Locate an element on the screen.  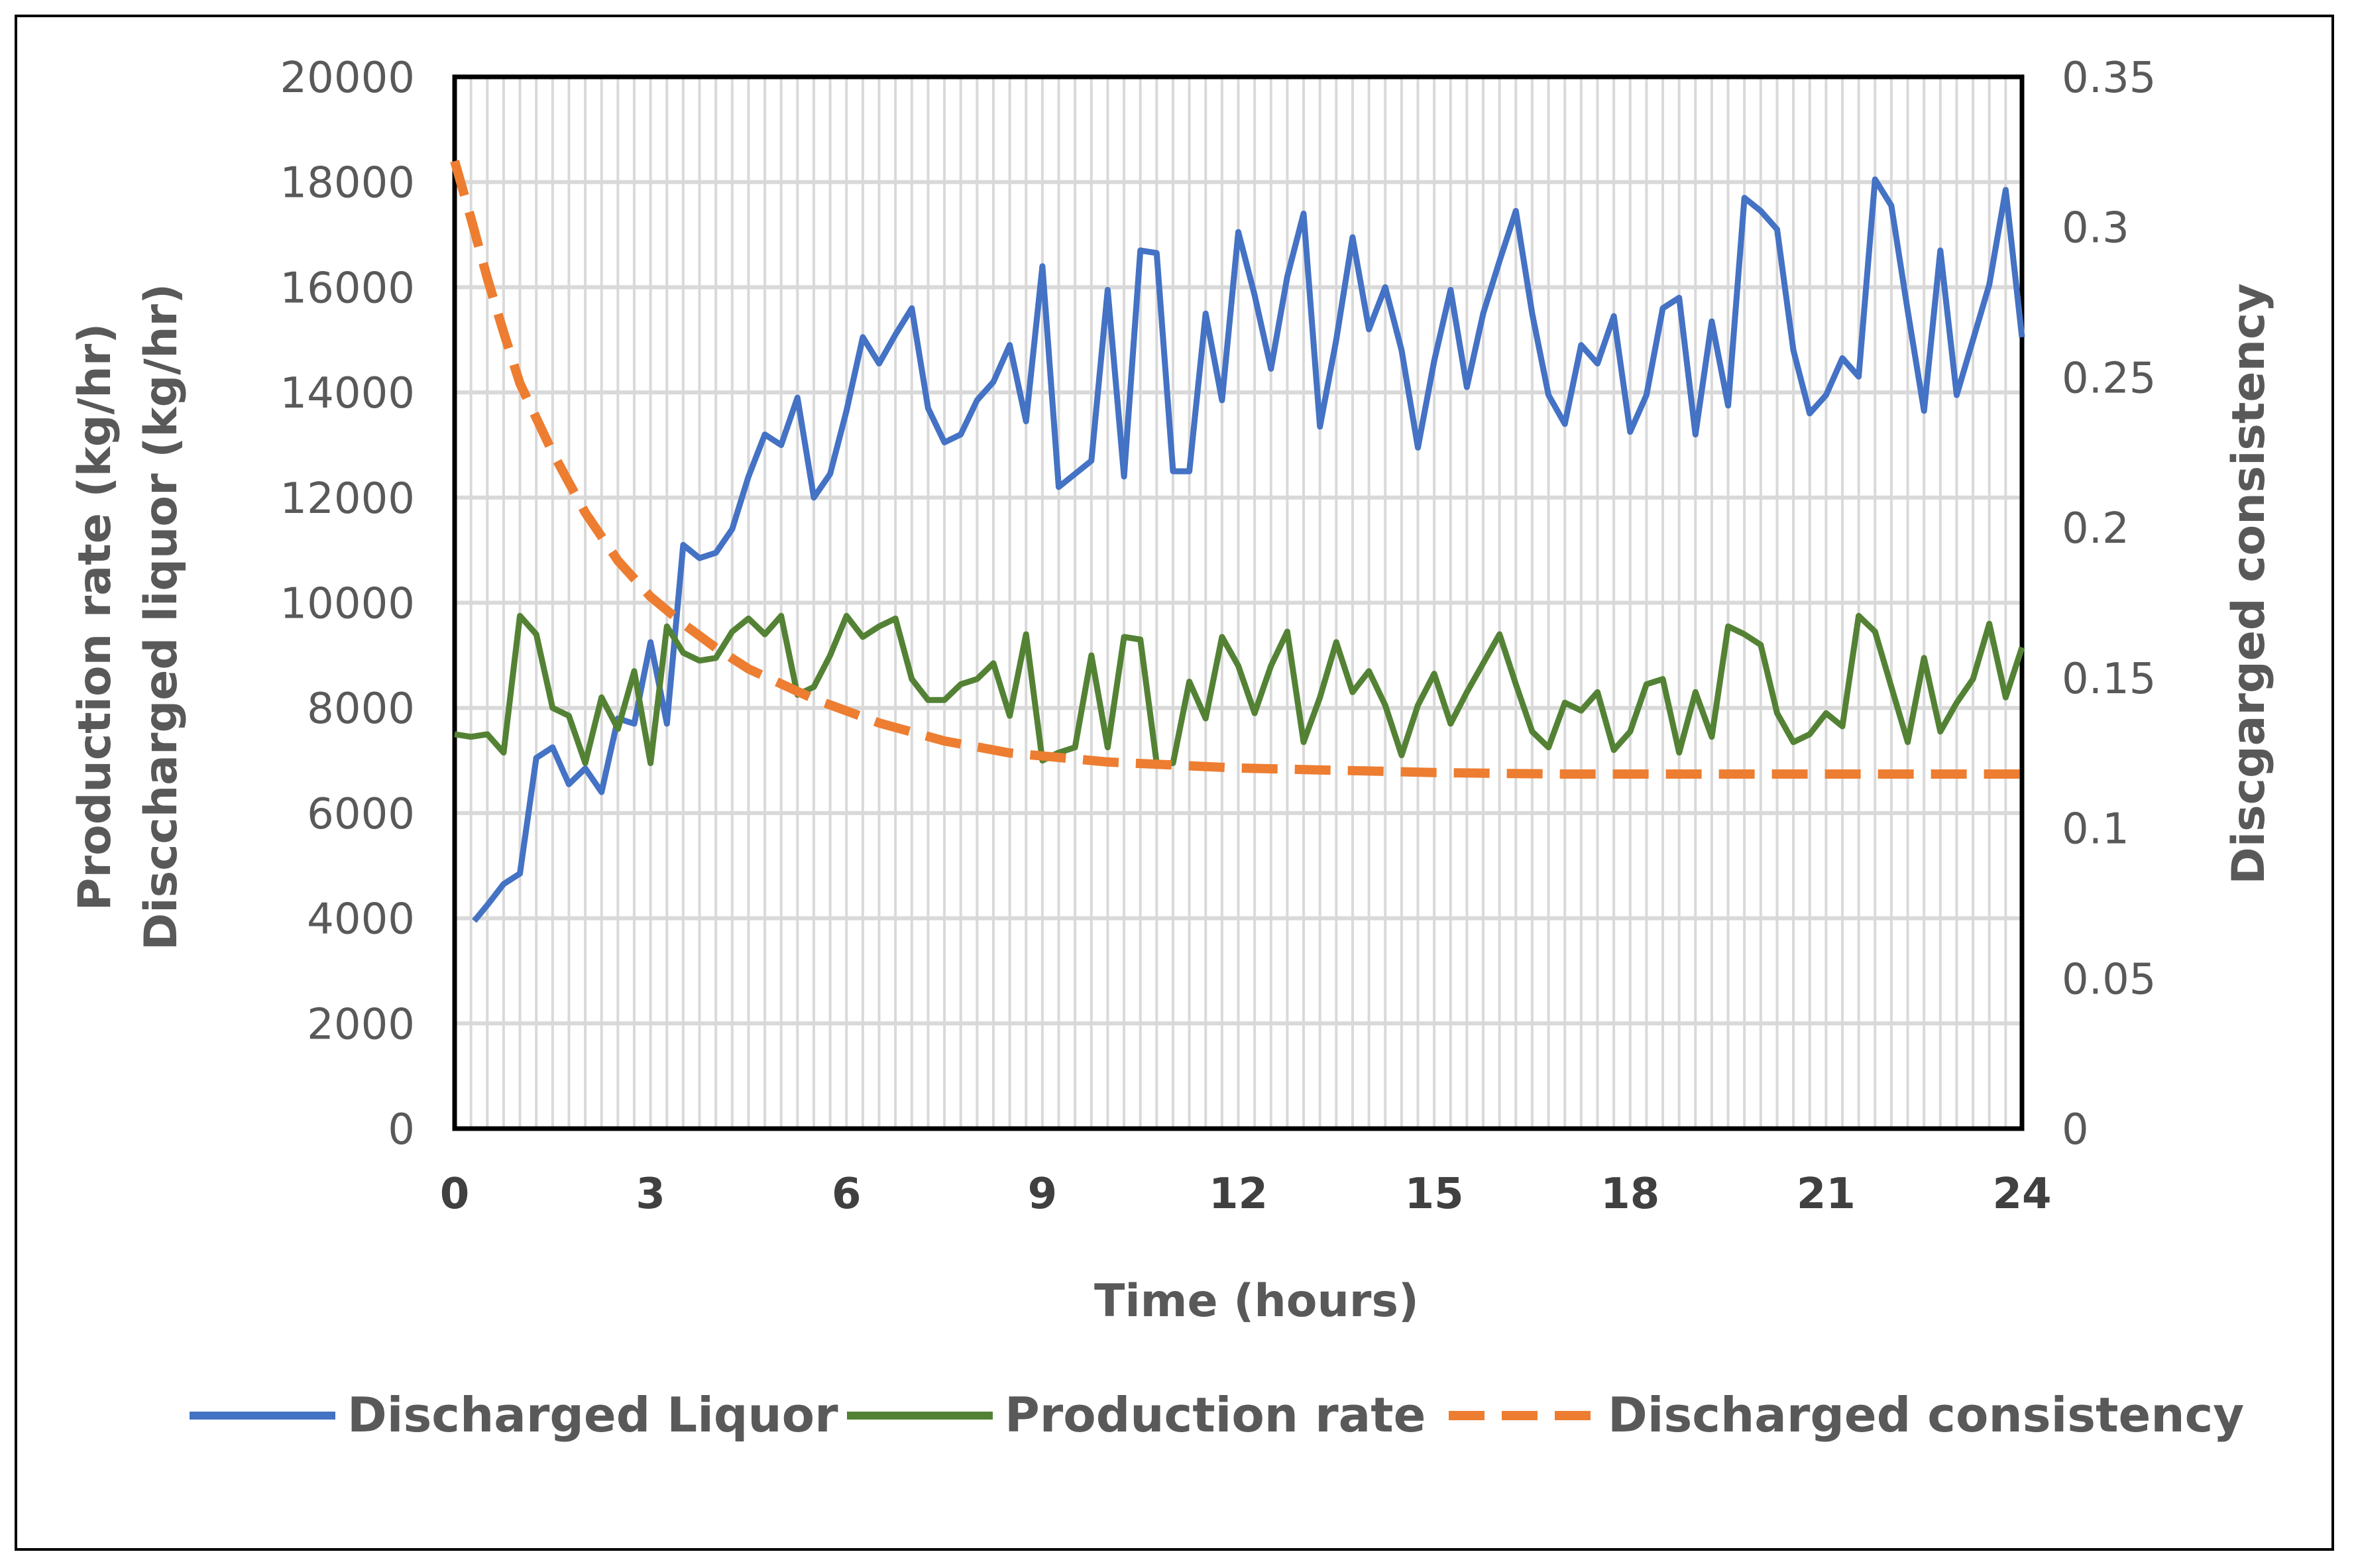
y-left-tick-label: 2000 is located at coordinates (361, 1024).